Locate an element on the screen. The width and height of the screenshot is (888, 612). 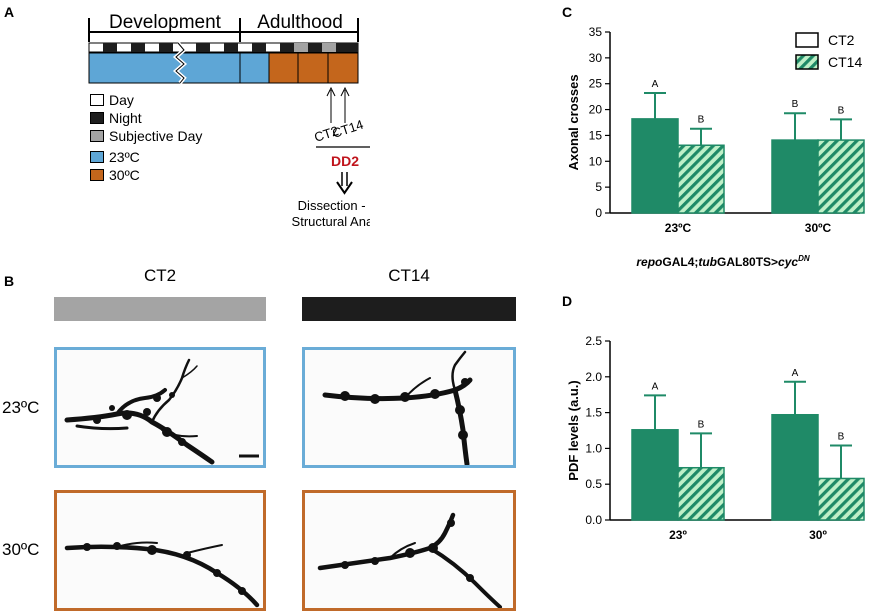
legend-swatch-ct2 is located at coordinates (807, 40).